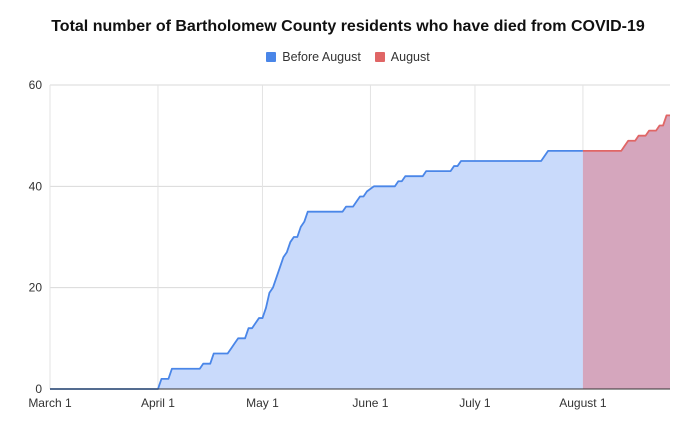 The height and width of the screenshot is (430, 696). Describe the element at coordinates (379, 57) in the screenshot. I see `legend-swatch-august` at that location.